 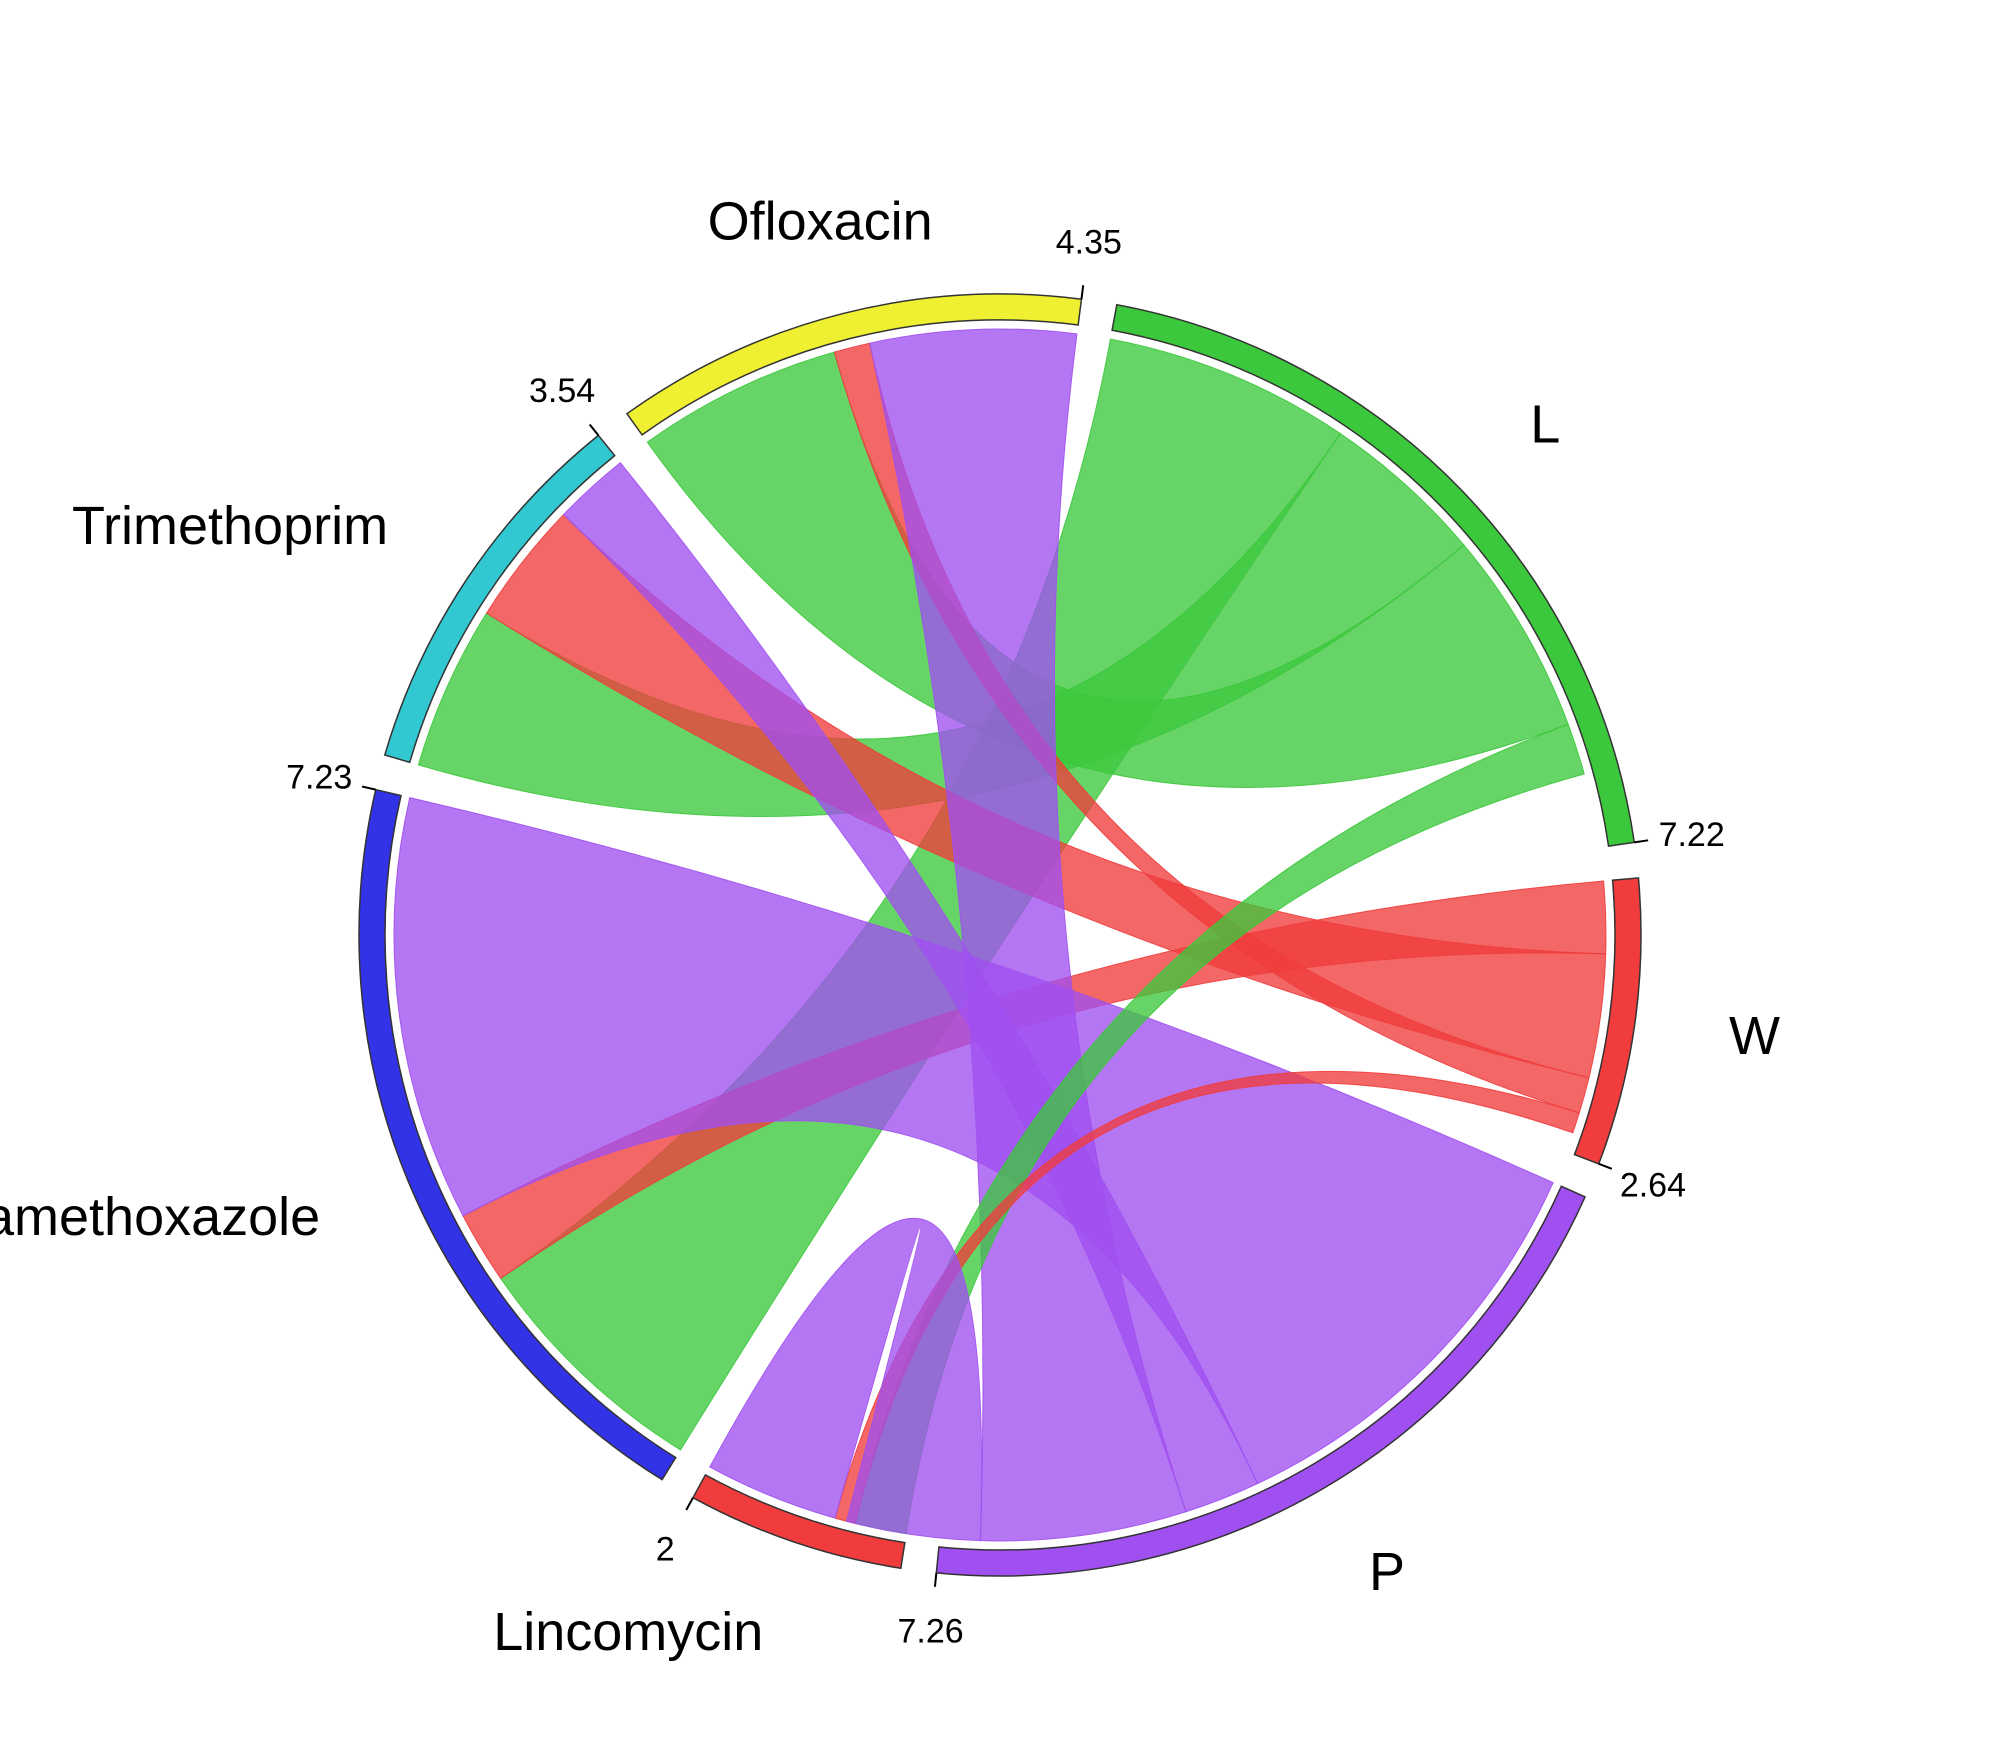 I want to click on segment-label-ofloxacin: Ofloxacin, so click(x=820, y=221).